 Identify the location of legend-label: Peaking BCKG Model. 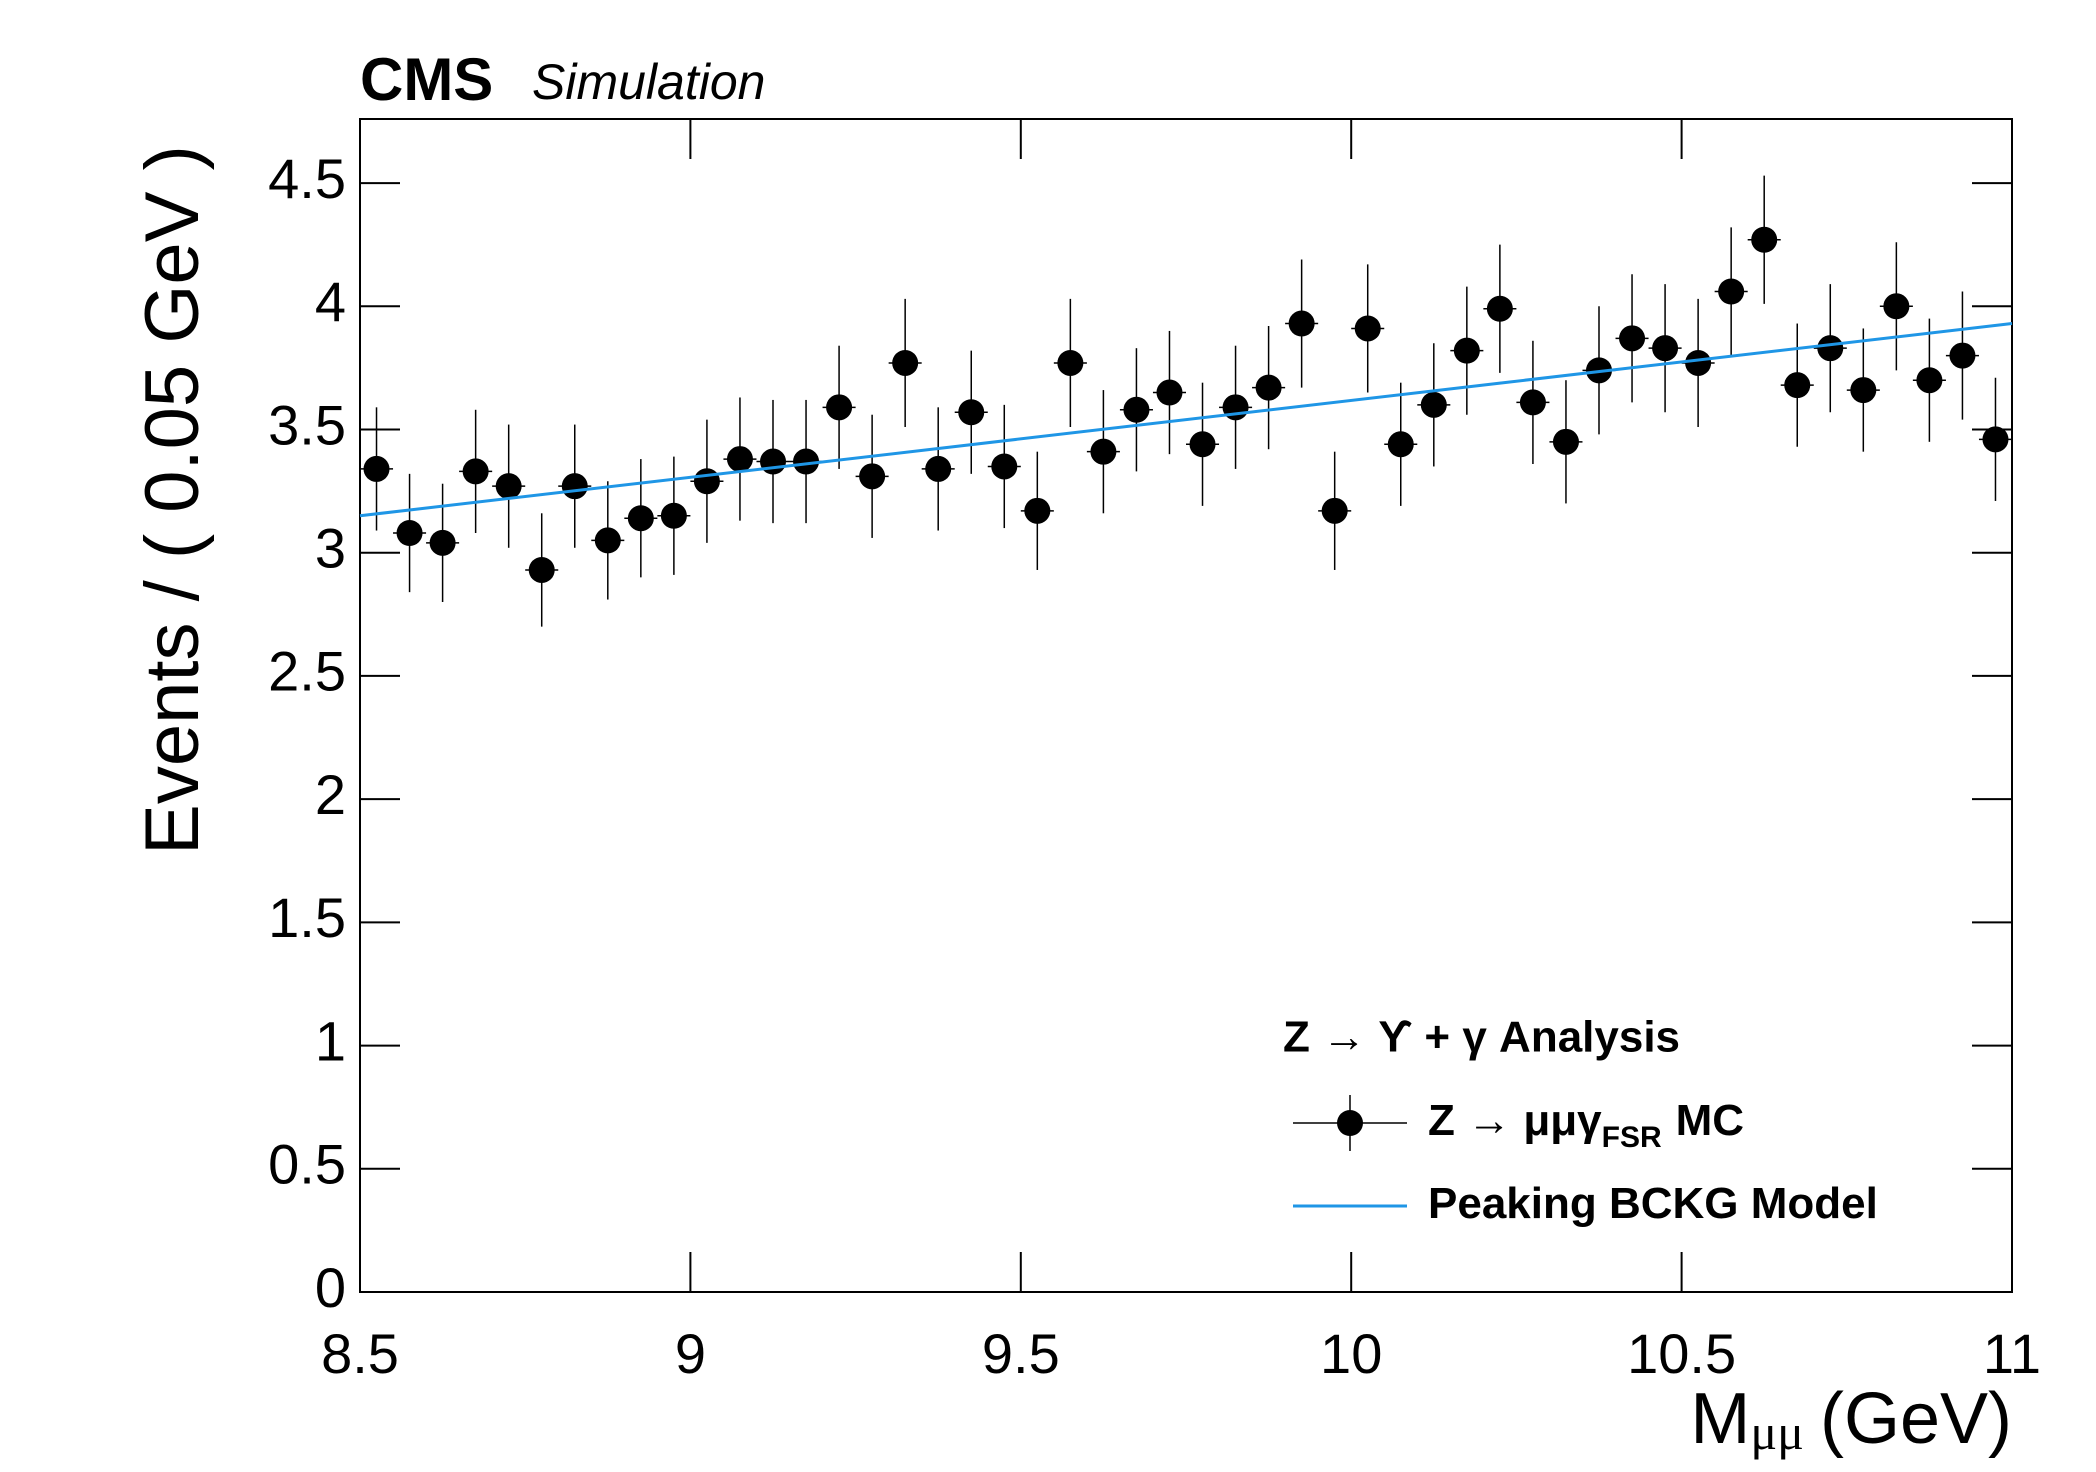
(1653, 1203).